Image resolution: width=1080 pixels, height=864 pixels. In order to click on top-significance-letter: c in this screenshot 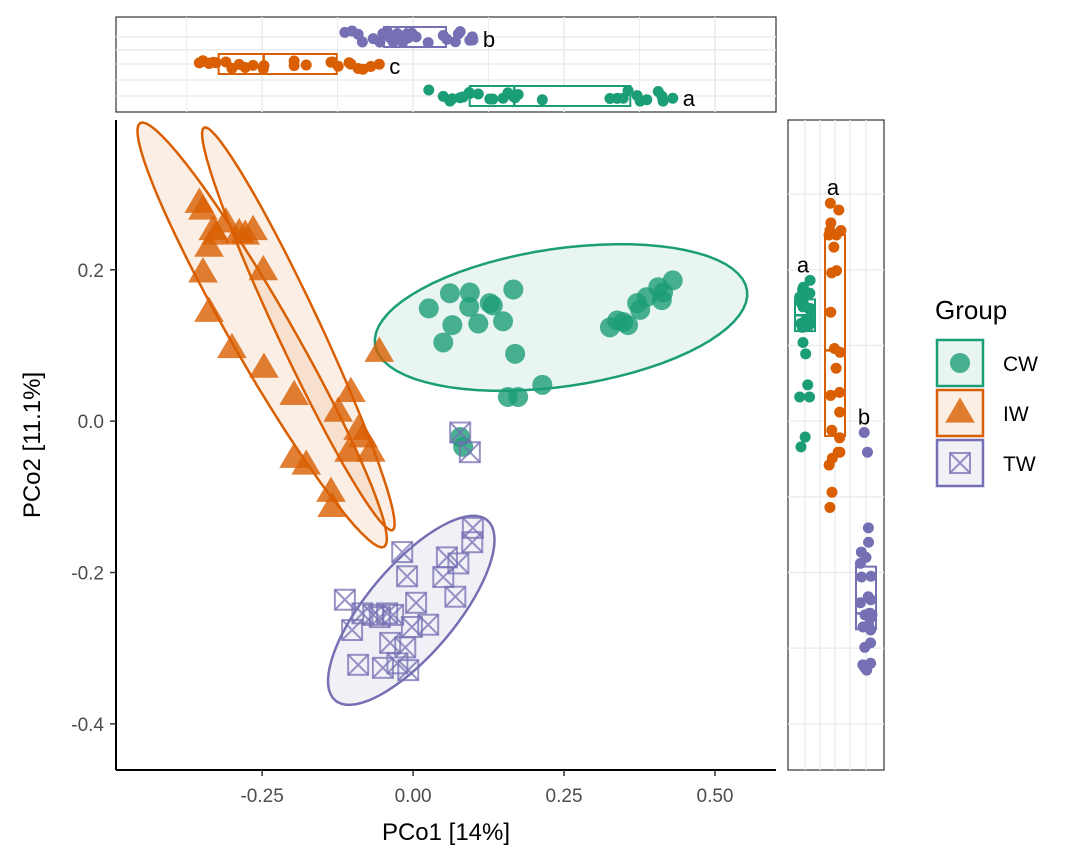, I will do `click(394, 66)`.